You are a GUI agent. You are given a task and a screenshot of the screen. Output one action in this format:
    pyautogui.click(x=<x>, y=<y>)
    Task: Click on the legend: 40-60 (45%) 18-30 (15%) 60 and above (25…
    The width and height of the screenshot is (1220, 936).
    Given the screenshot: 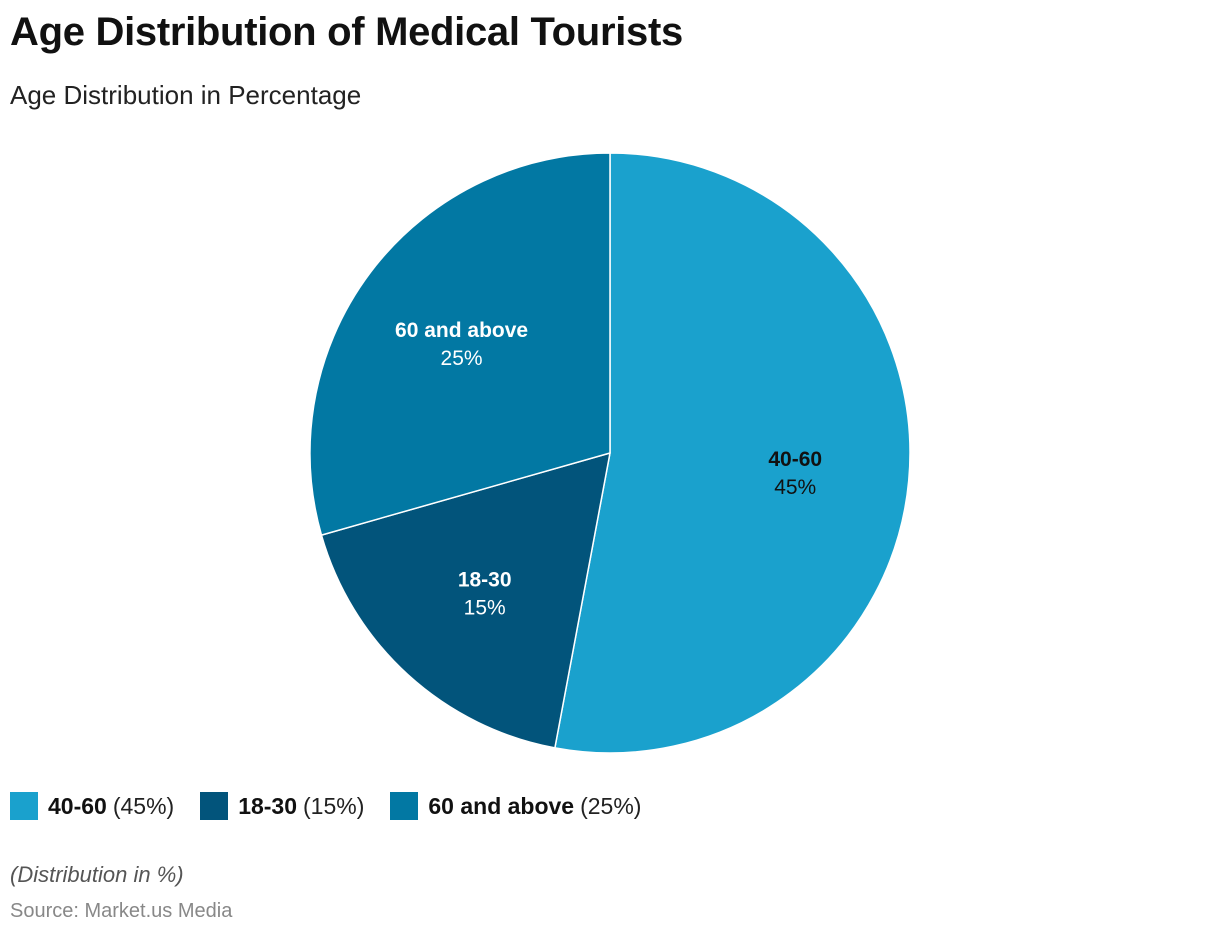 What is the action you would take?
    pyautogui.click(x=338, y=806)
    